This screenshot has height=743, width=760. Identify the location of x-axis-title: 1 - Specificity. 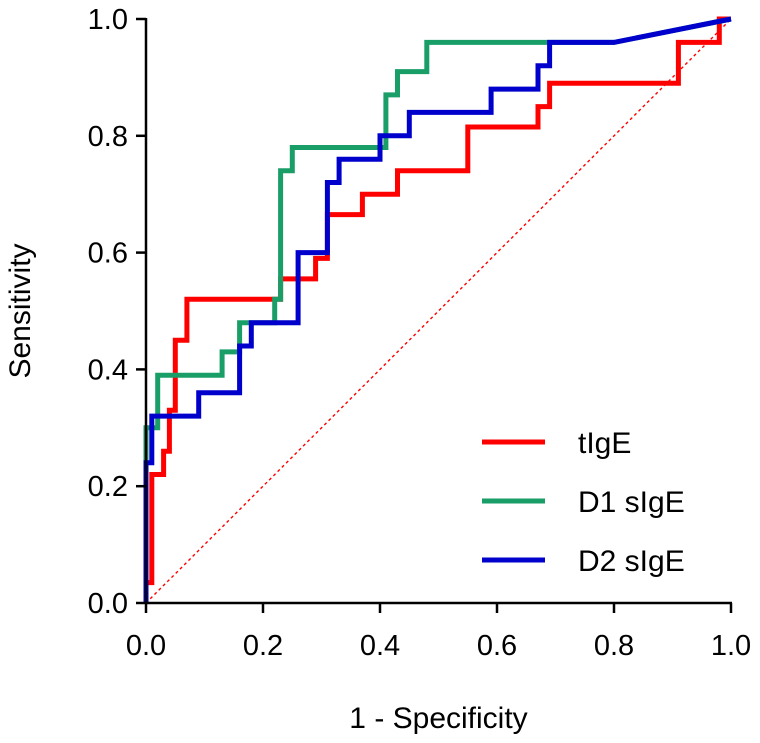
(438, 718).